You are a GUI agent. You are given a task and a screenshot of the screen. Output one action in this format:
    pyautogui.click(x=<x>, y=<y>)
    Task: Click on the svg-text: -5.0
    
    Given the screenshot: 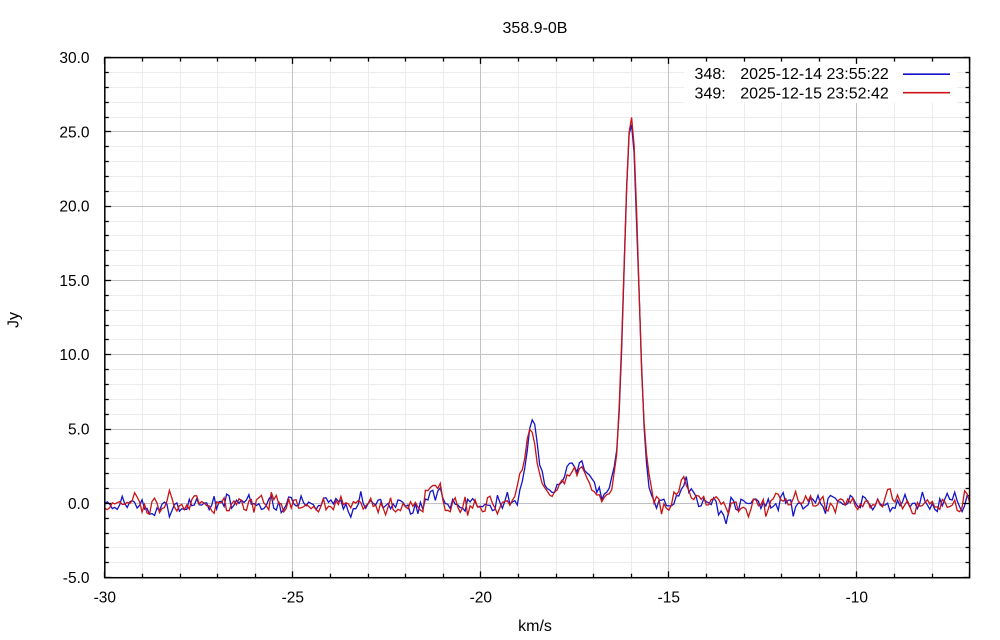 What is the action you would take?
    pyautogui.click(x=76, y=578)
    